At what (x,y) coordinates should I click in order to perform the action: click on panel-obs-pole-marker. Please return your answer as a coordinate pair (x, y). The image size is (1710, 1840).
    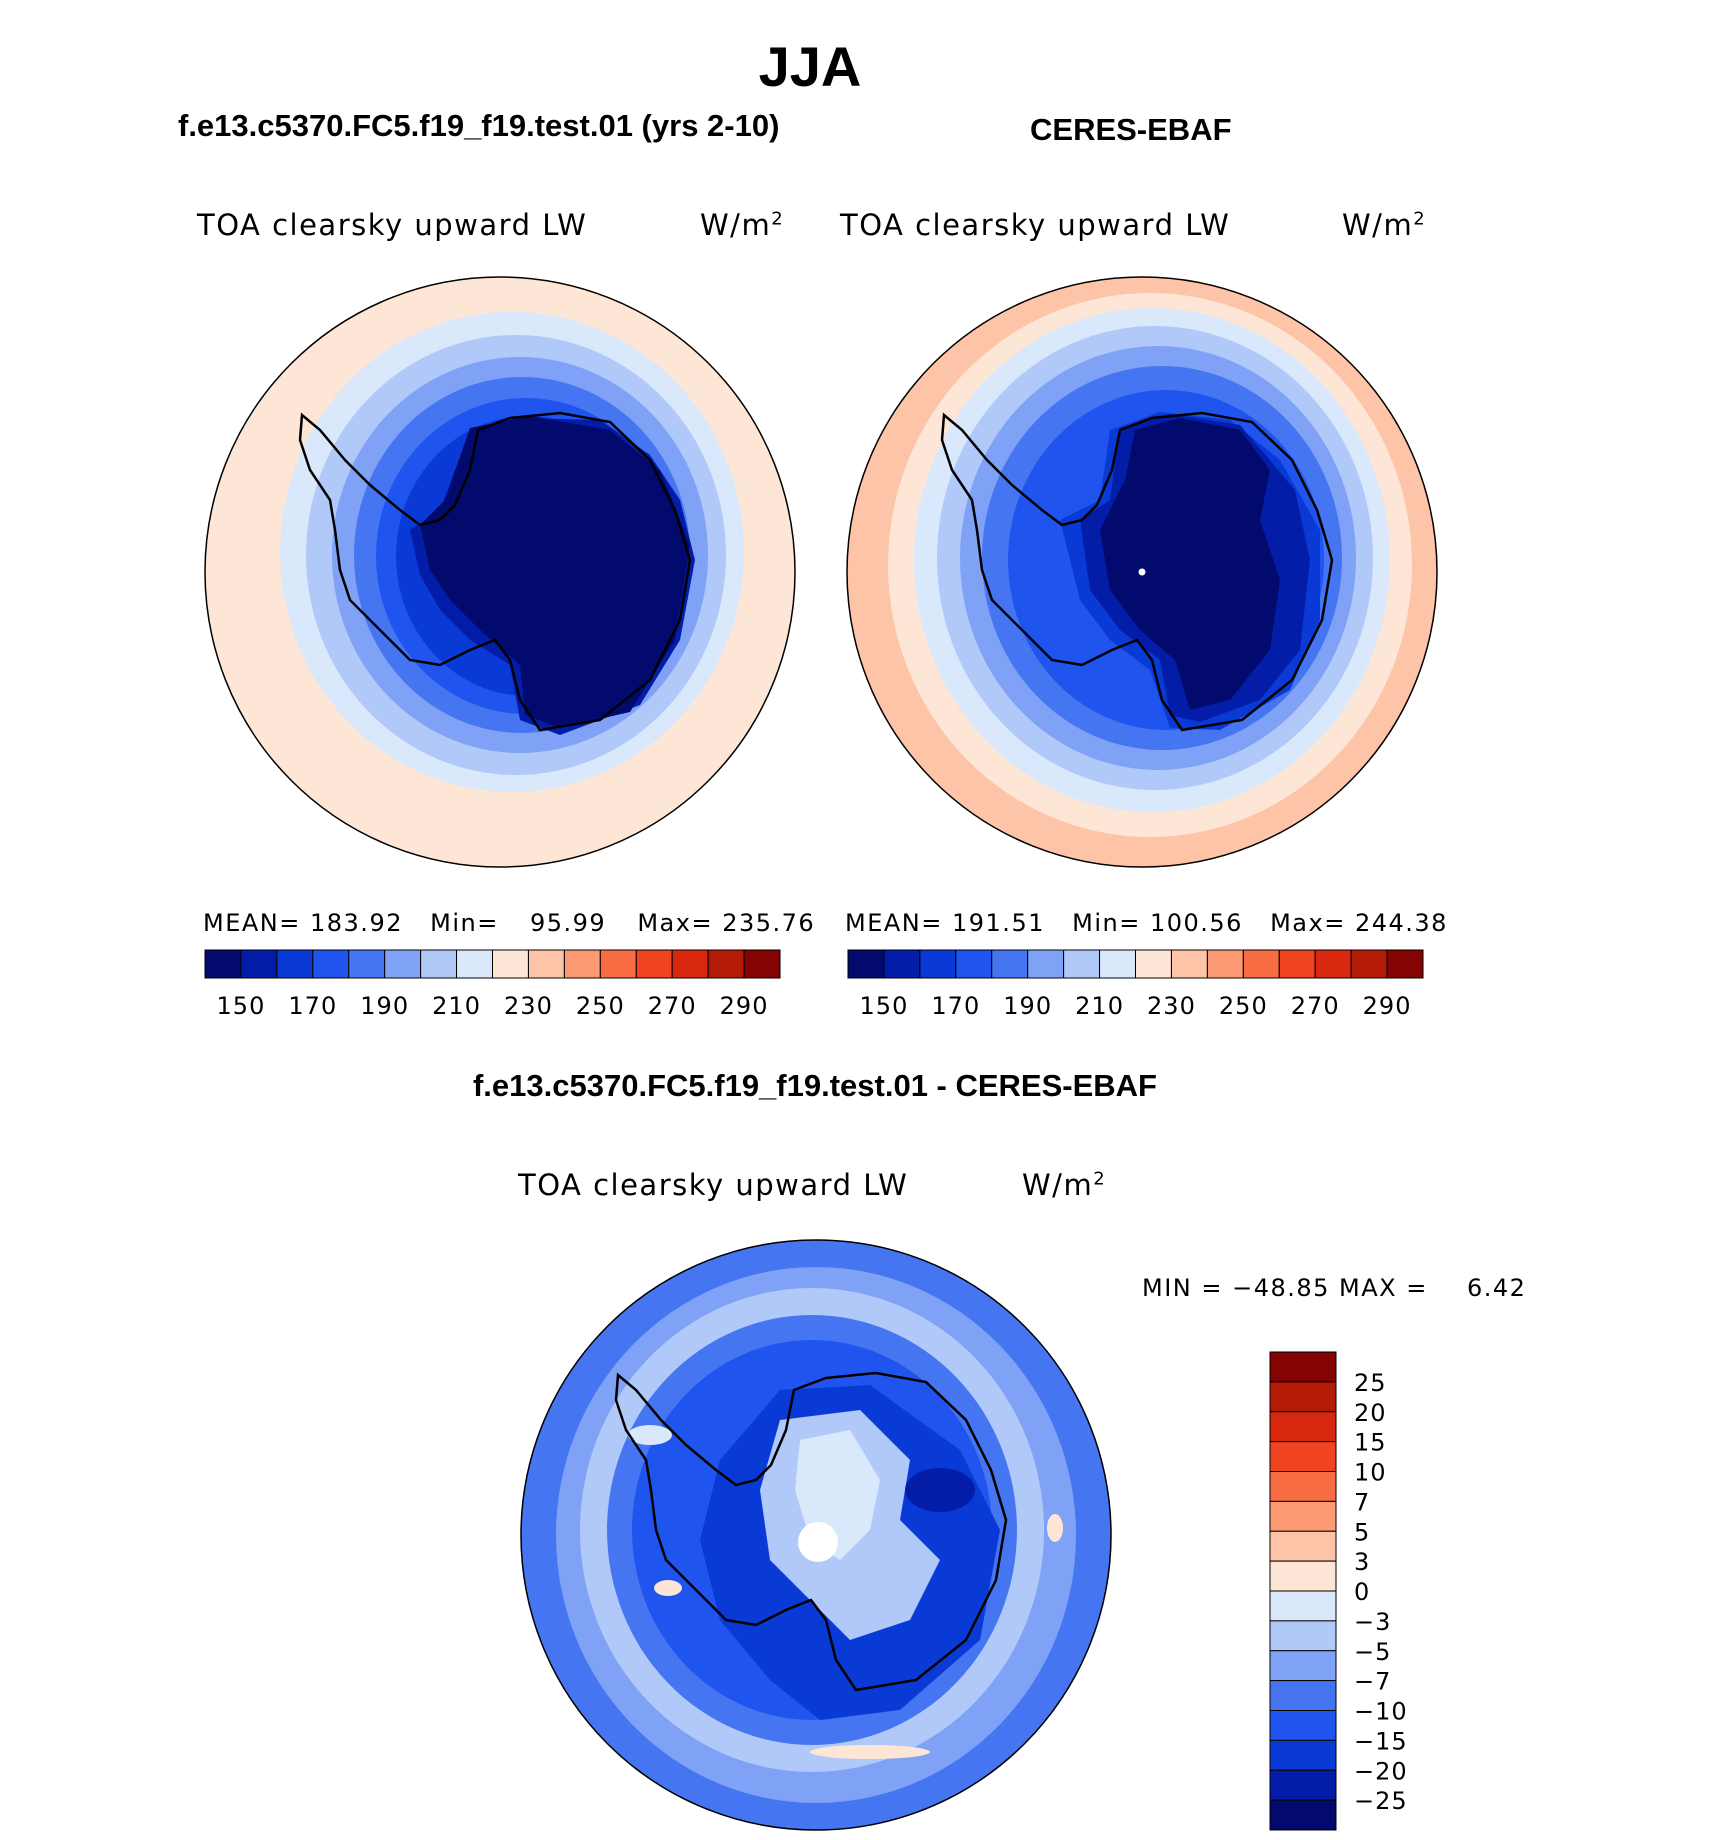
    Looking at the image, I should click on (1142, 572).